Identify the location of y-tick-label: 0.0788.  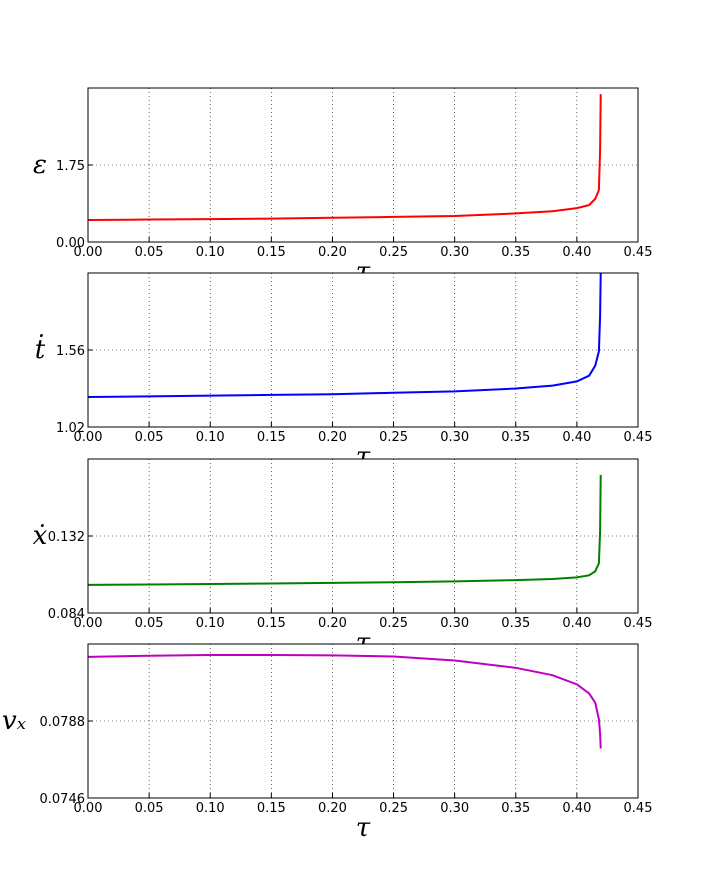
(63, 722).